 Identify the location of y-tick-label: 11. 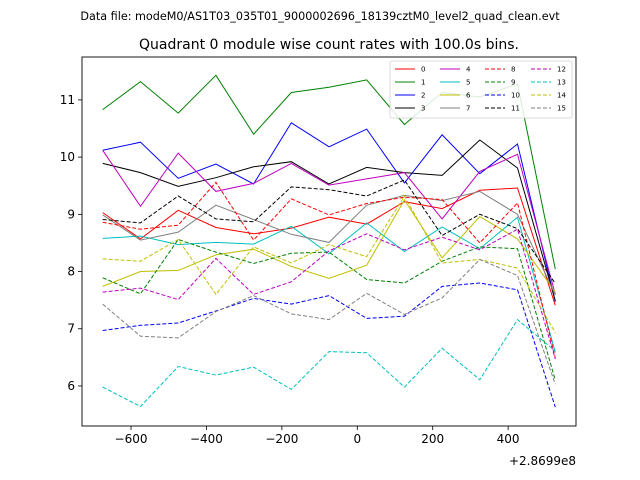
(67, 100).